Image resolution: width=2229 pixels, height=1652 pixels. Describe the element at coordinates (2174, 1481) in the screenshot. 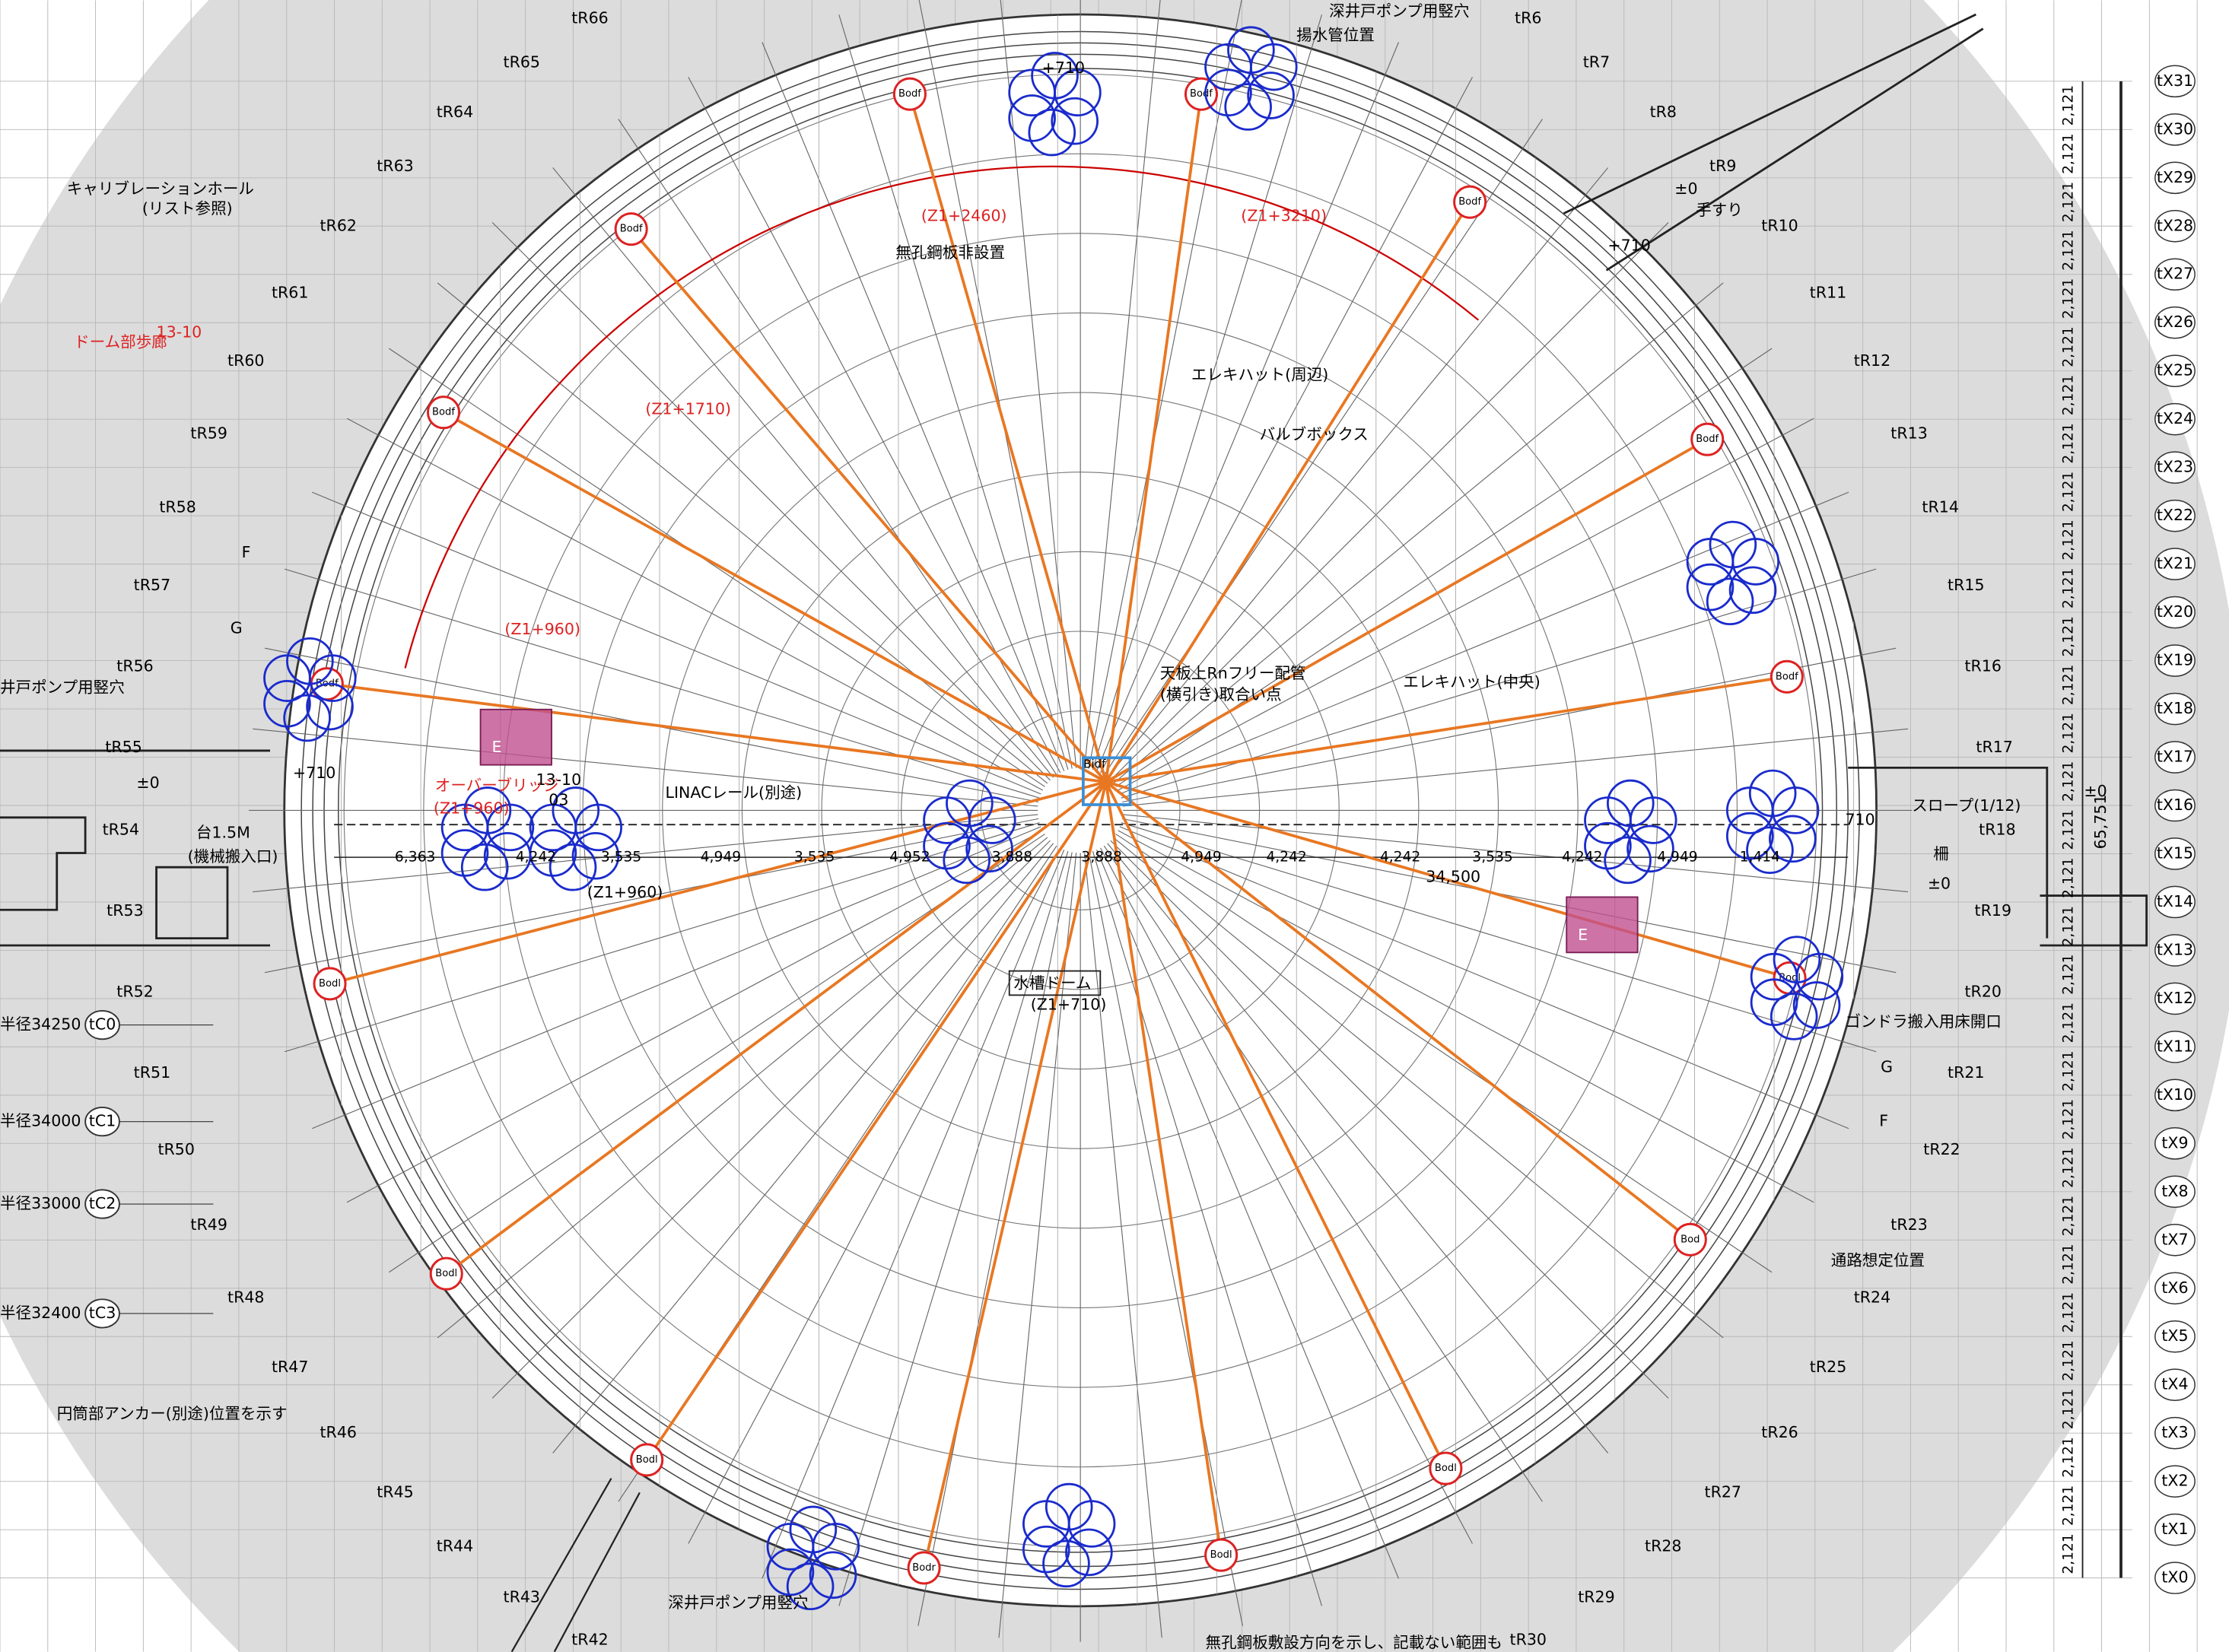

I see `x-label: tX2` at that location.